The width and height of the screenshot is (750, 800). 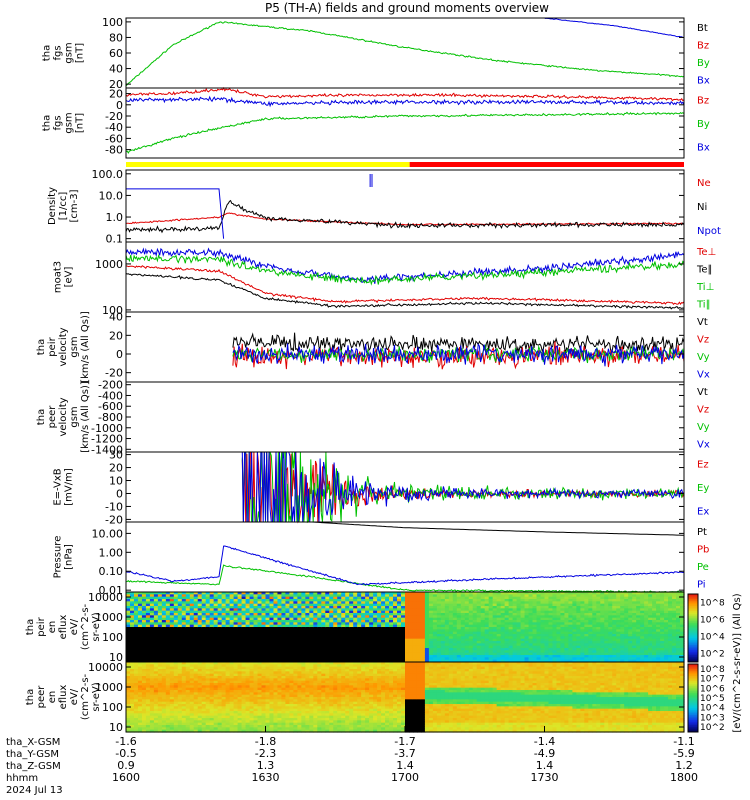 What do you see at coordinates (405, 417) in the screenshot?
I see `panel-frame` at bounding box center [405, 417].